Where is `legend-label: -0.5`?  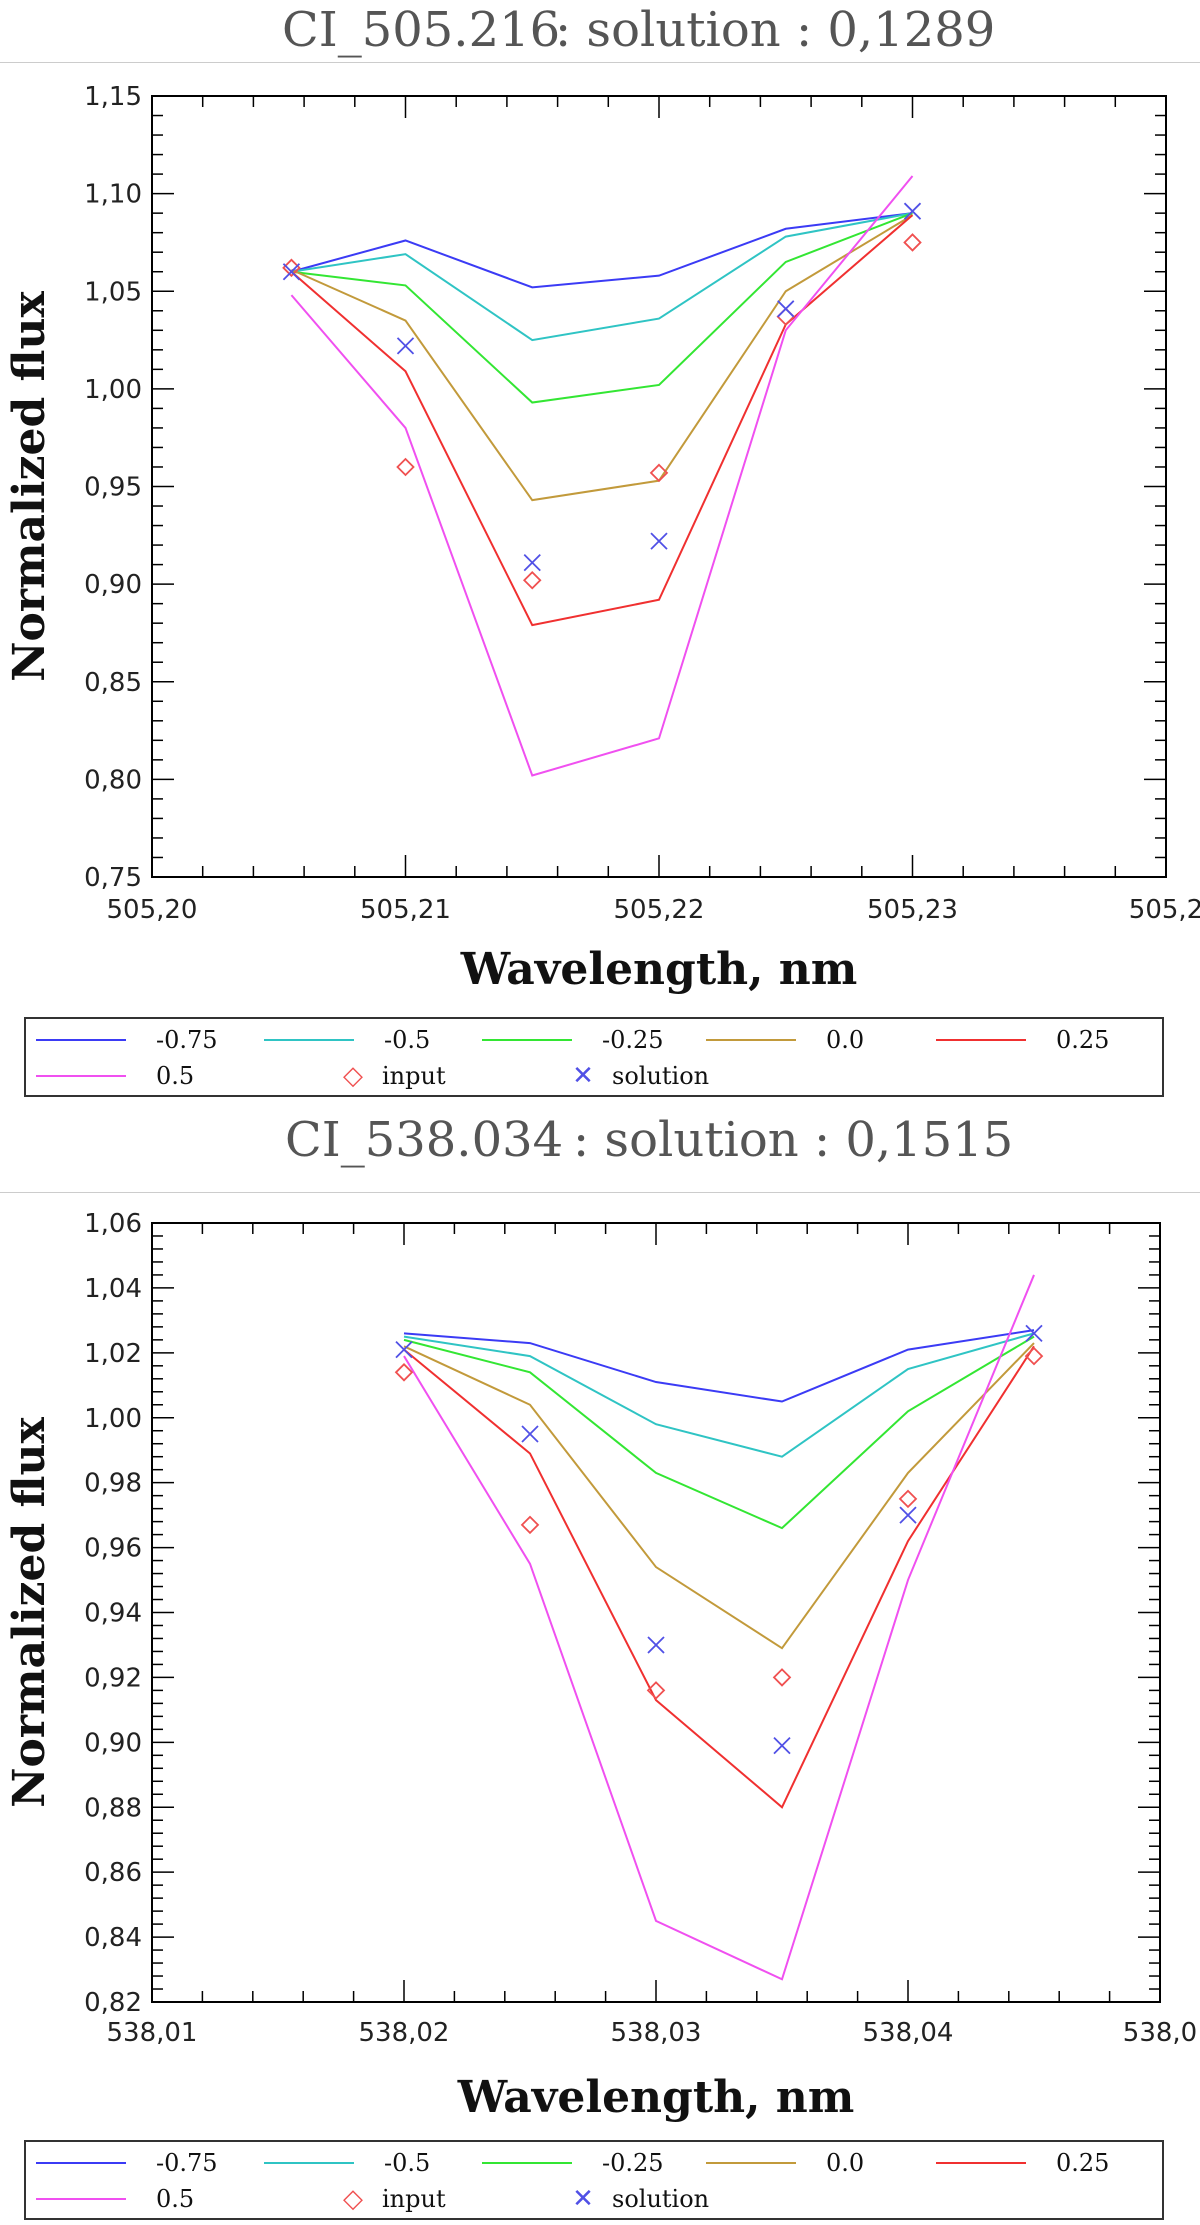
legend-label: -0.5 is located at coordinates (407, 2163).